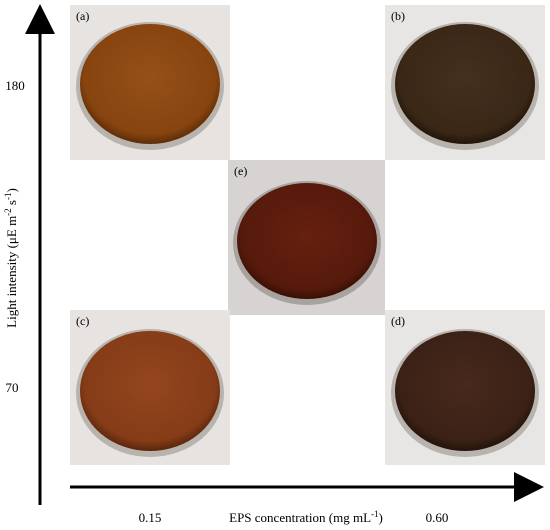  What do you see at coordinates (150, 82) in the screenshot?
I see `panel-a: (a)` at bounding box center [150, 82].